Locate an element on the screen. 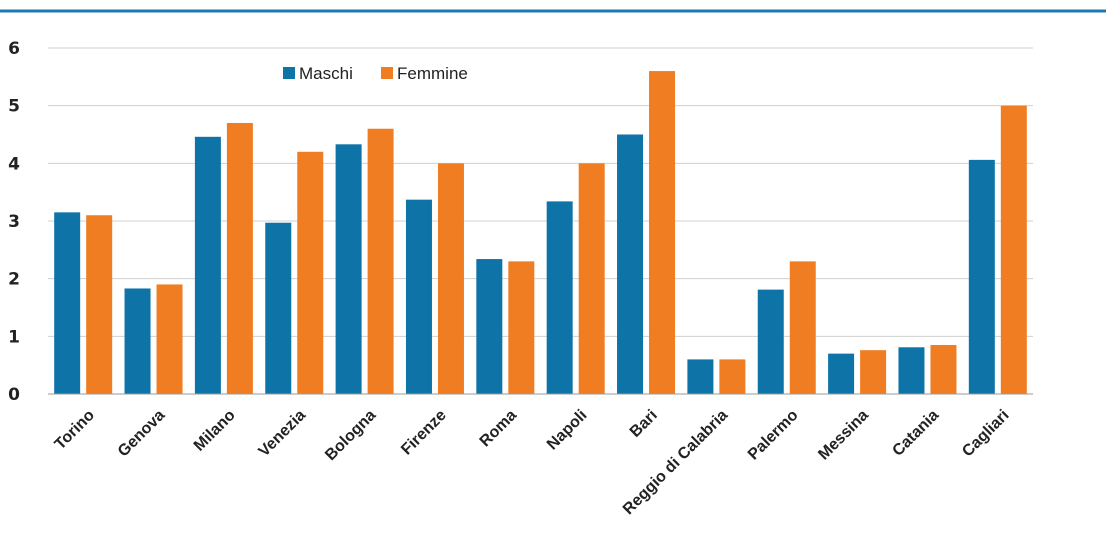 This screenshot has width=1106, height=549. bar-femmine-cagliari is located at coordinates (1013, 250).